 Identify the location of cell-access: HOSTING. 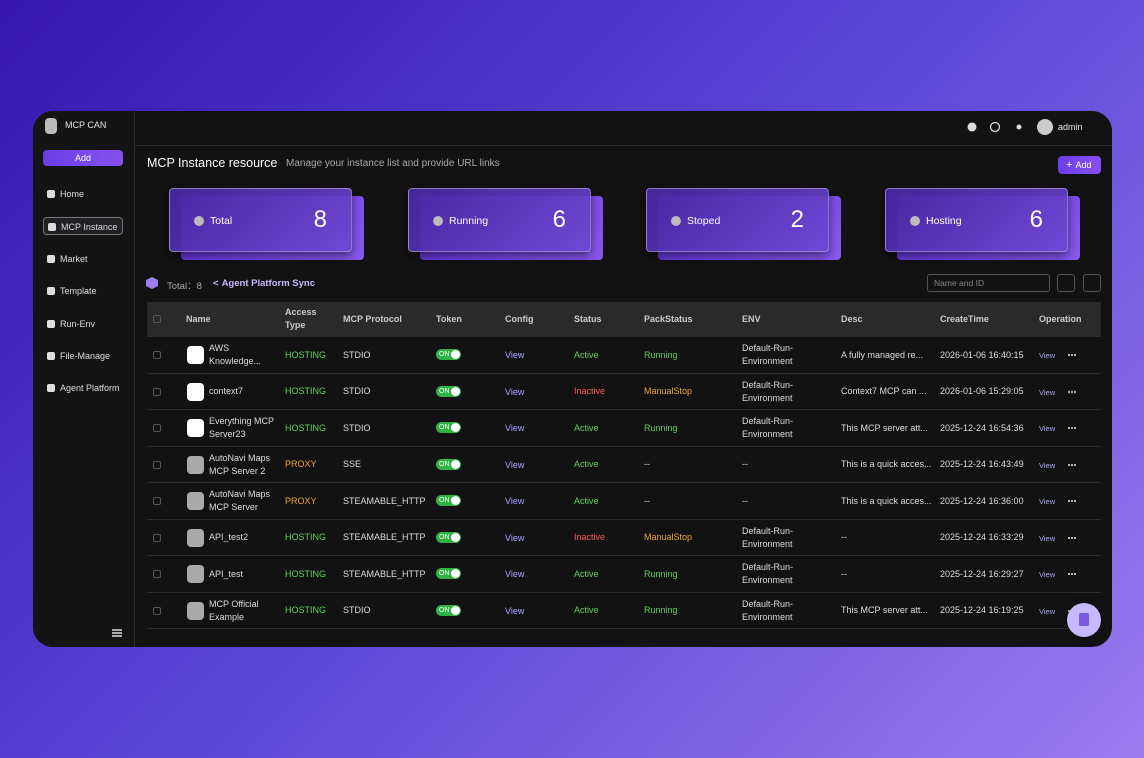
(306, 427).